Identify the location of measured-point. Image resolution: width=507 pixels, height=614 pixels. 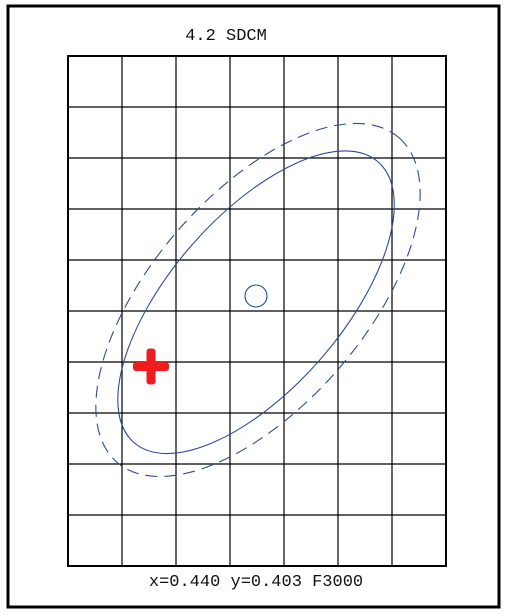
(151, 366).